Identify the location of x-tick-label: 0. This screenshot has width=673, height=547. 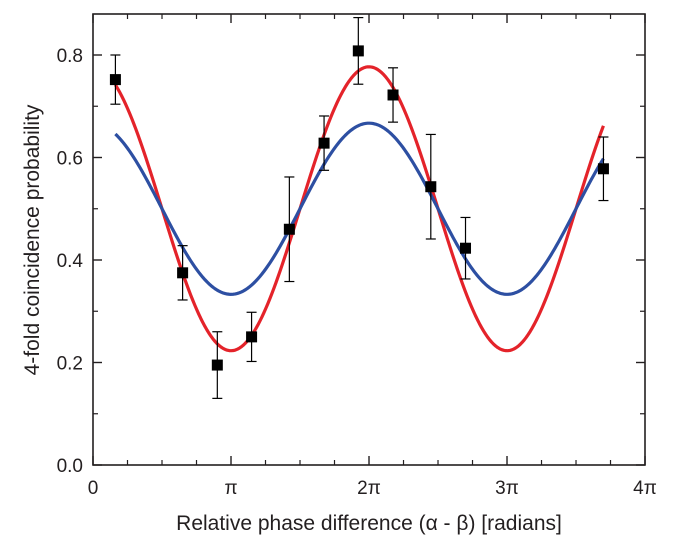
(93, 488).